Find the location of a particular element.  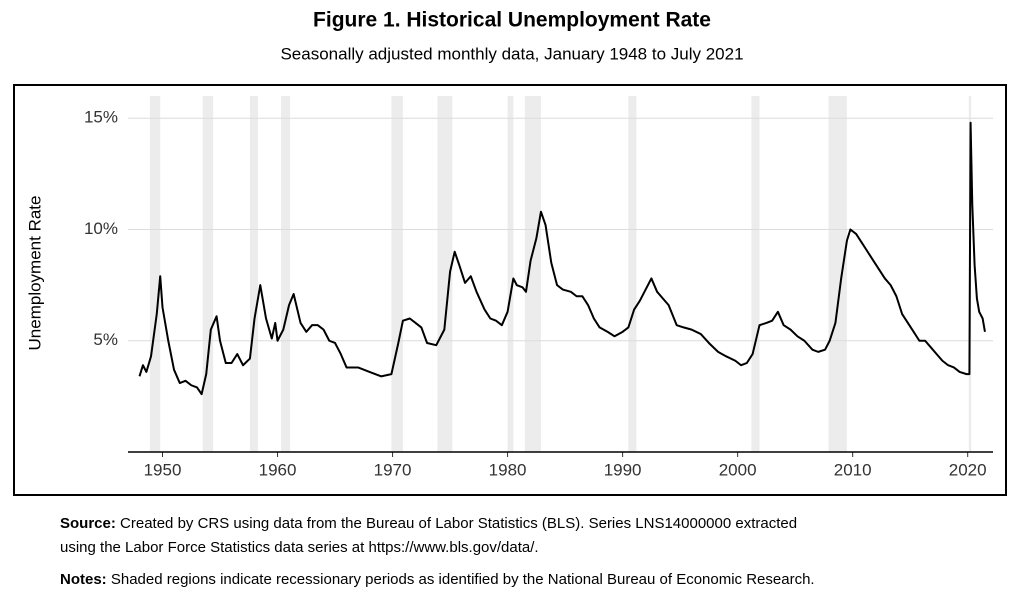

y-tick-label: 10% is located at coordinates (101, 228).